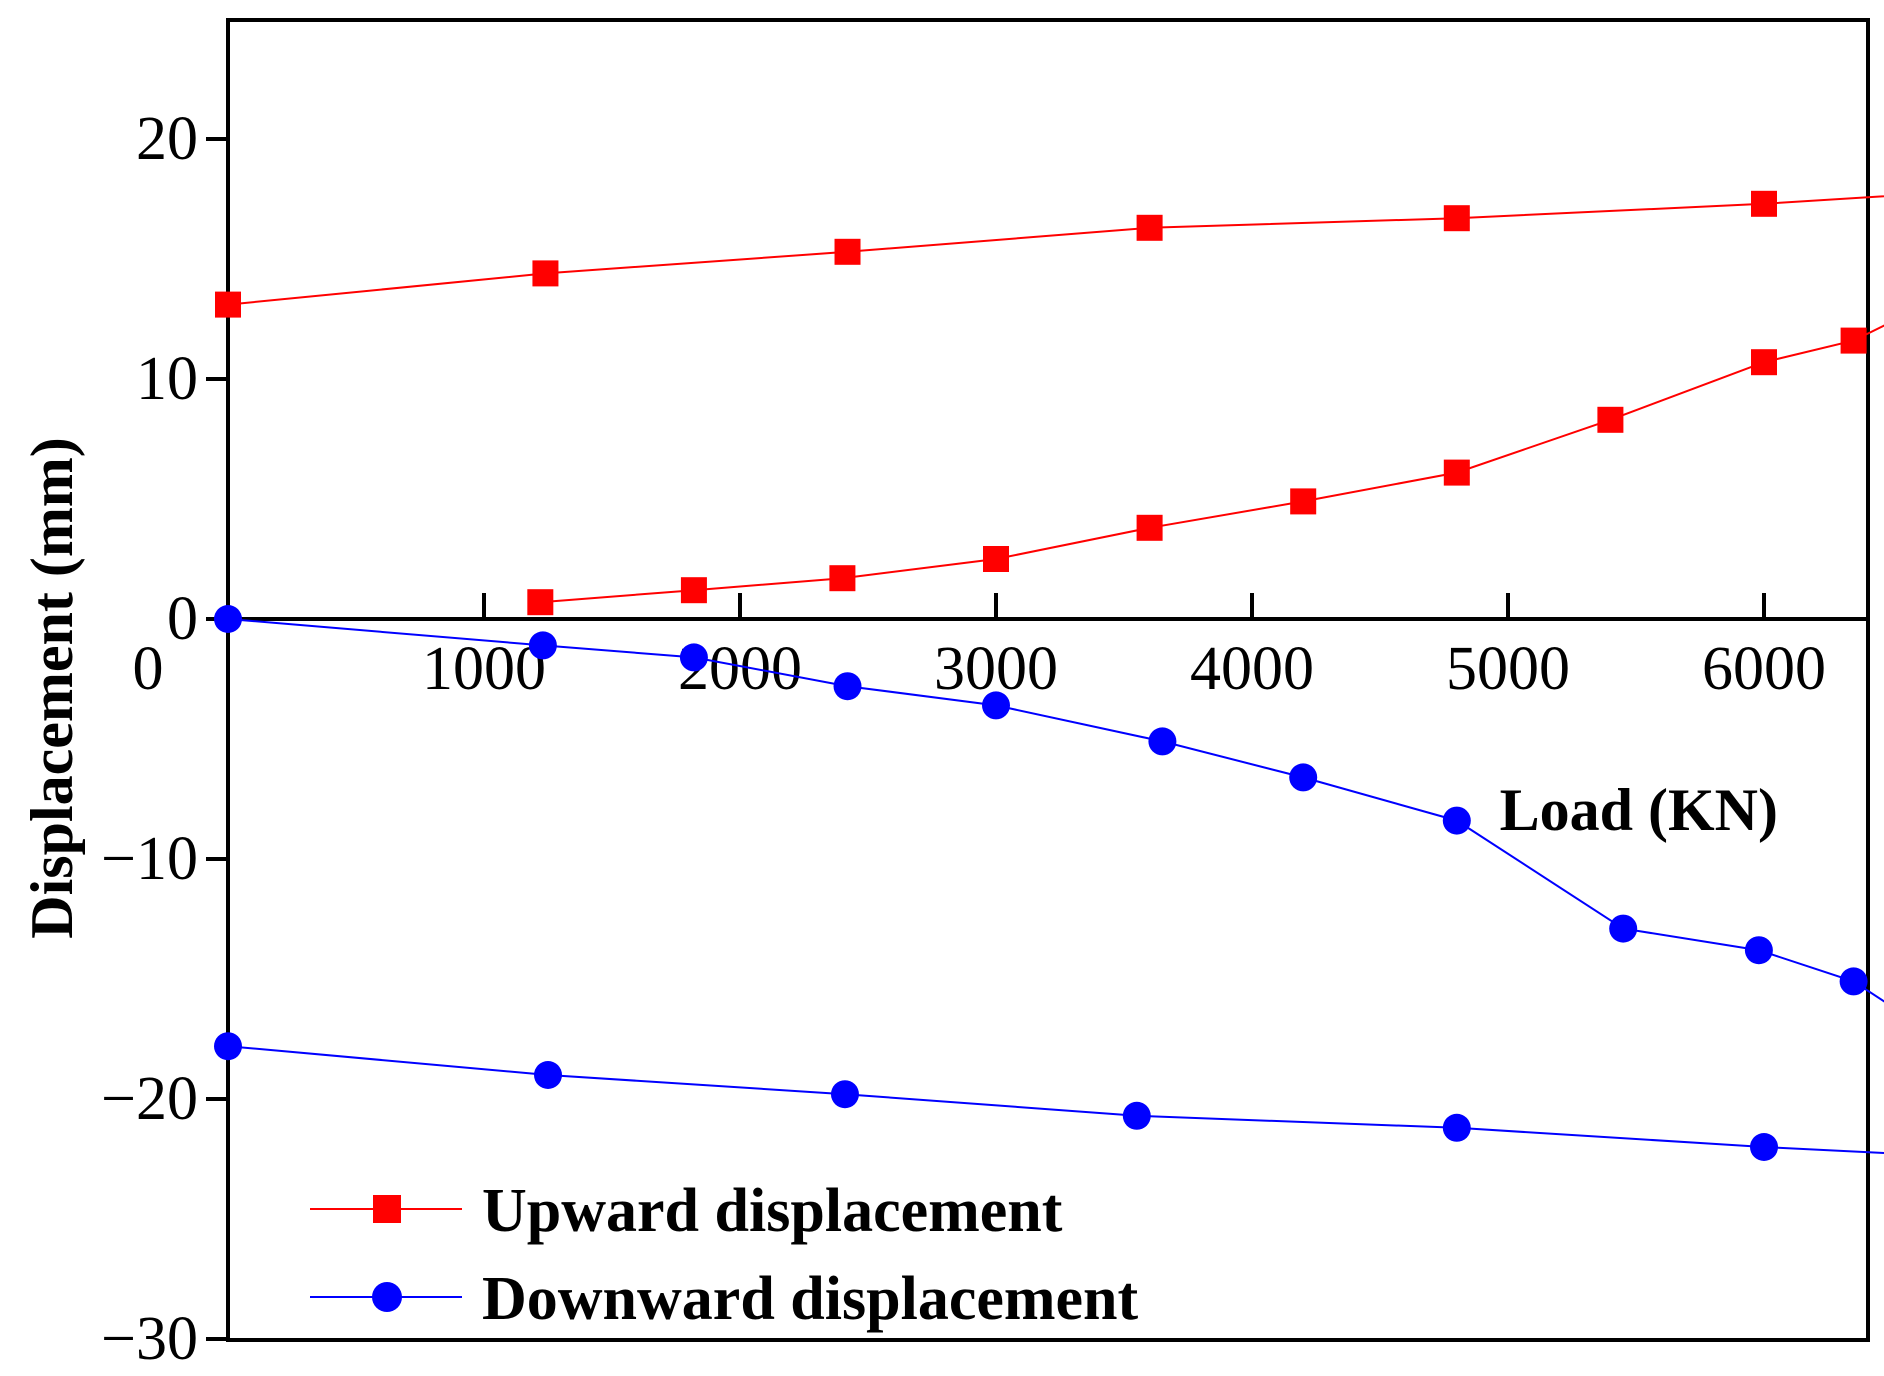  I want to click on x-tick-label: 1000, so click(484, 669).